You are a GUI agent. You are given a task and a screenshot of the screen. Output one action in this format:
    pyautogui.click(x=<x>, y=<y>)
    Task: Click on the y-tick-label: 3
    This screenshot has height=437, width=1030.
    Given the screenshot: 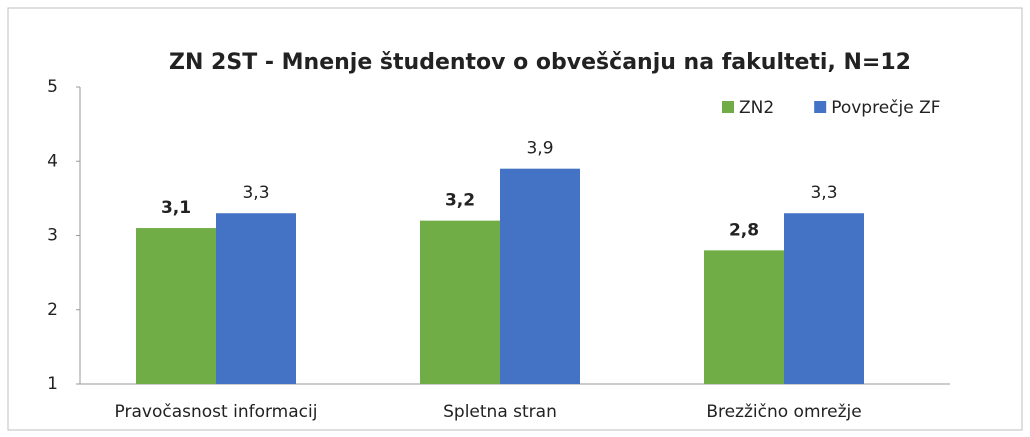 What is the action you would take?
    pyautogui.click(x=52, y=236)
    